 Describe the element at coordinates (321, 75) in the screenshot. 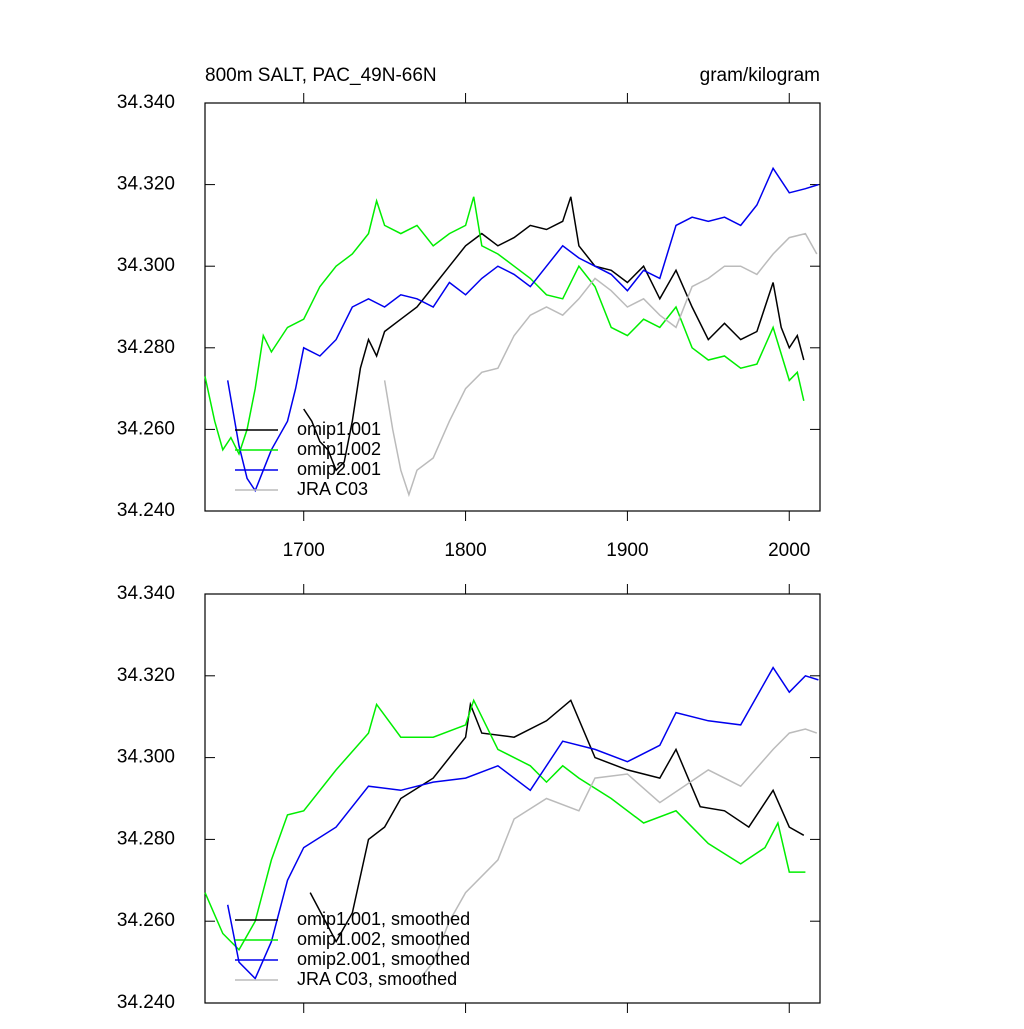

I see `chart-title: 800m SALT, PAC_49N-66N` at that location.